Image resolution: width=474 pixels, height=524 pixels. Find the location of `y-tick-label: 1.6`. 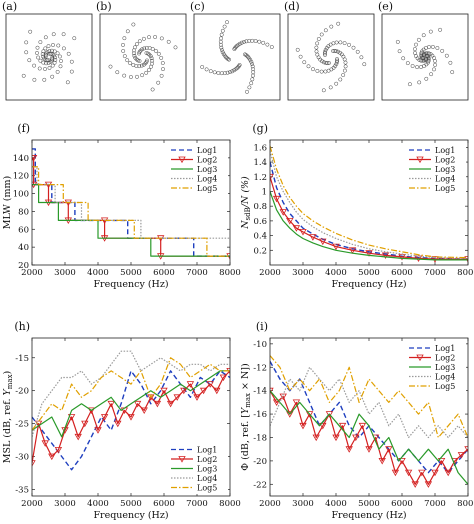

y-tick-label: 1.6 is located at coordinates (260, 148).